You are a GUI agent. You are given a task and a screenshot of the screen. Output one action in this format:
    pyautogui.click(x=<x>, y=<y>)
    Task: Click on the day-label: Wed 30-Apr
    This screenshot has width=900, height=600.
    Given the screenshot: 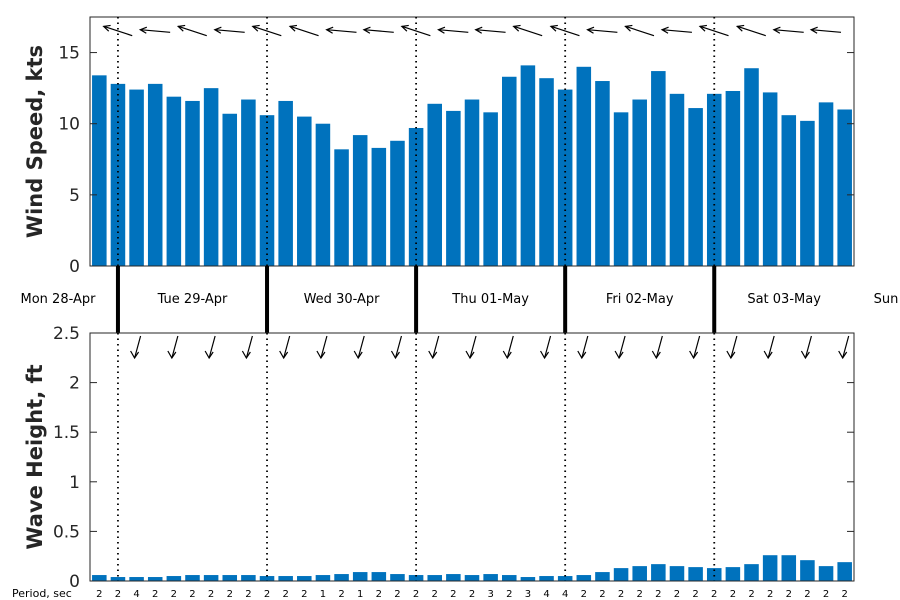 What is the action you would take?
    pyautogui.click(x=342, y=299)
    